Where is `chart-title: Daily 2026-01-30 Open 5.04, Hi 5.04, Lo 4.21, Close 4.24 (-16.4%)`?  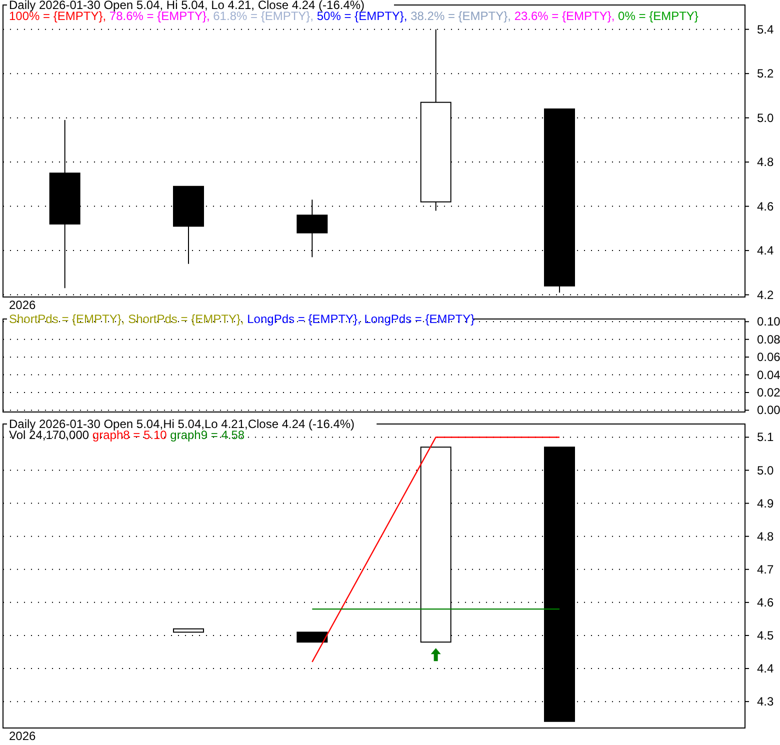
chart-title: Daily 2026-01-30 Open 5.04, Hi 5.04, Lo 4.21, Close 4.24 (-16.4%) is located at coordinates (187, 6).